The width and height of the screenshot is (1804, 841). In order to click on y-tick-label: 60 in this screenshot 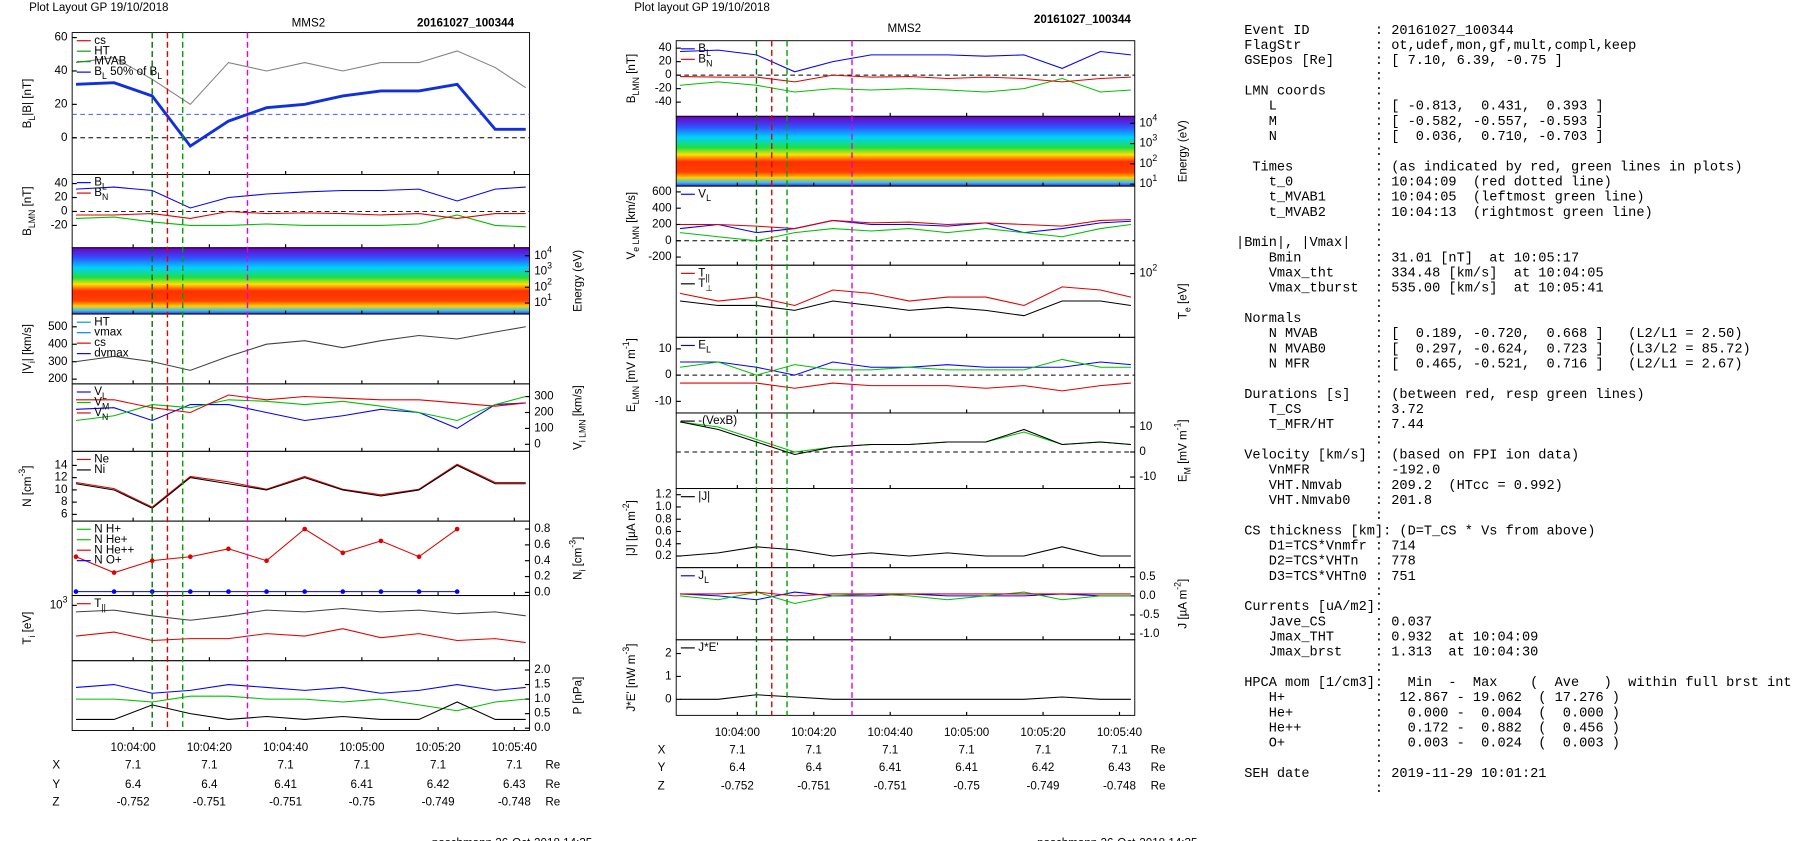, I will do `click(61, 37)`.